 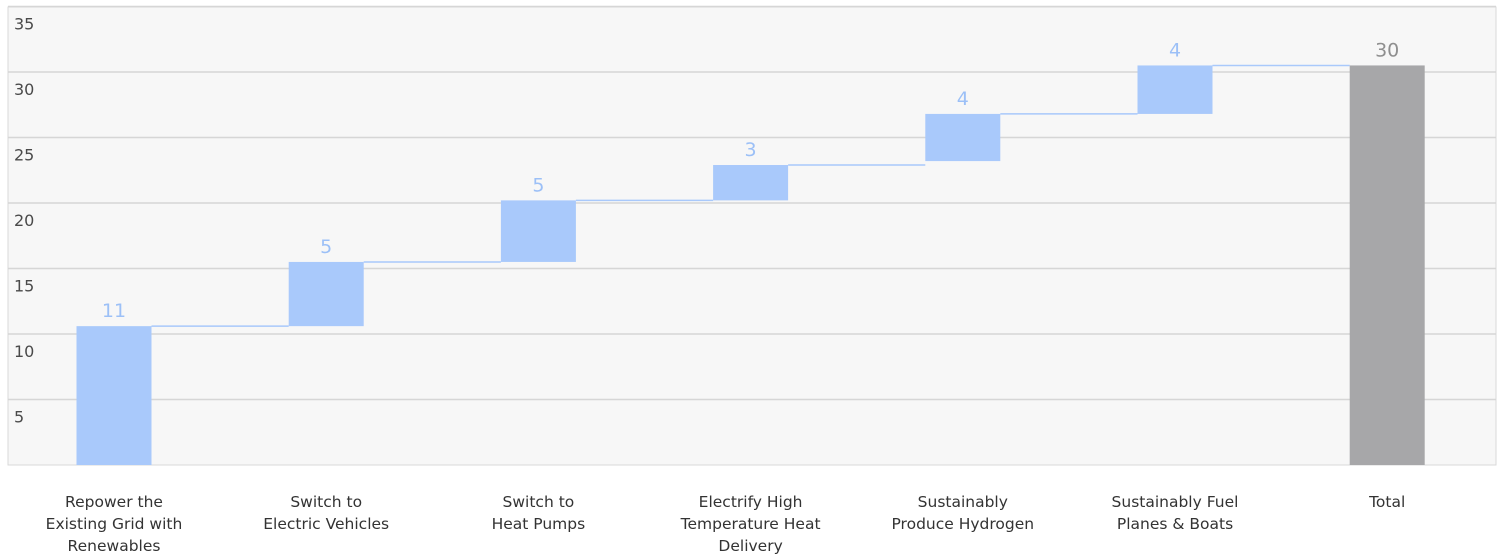 I want to click on x-tick-label: Total, so click(x=1386, y=502).